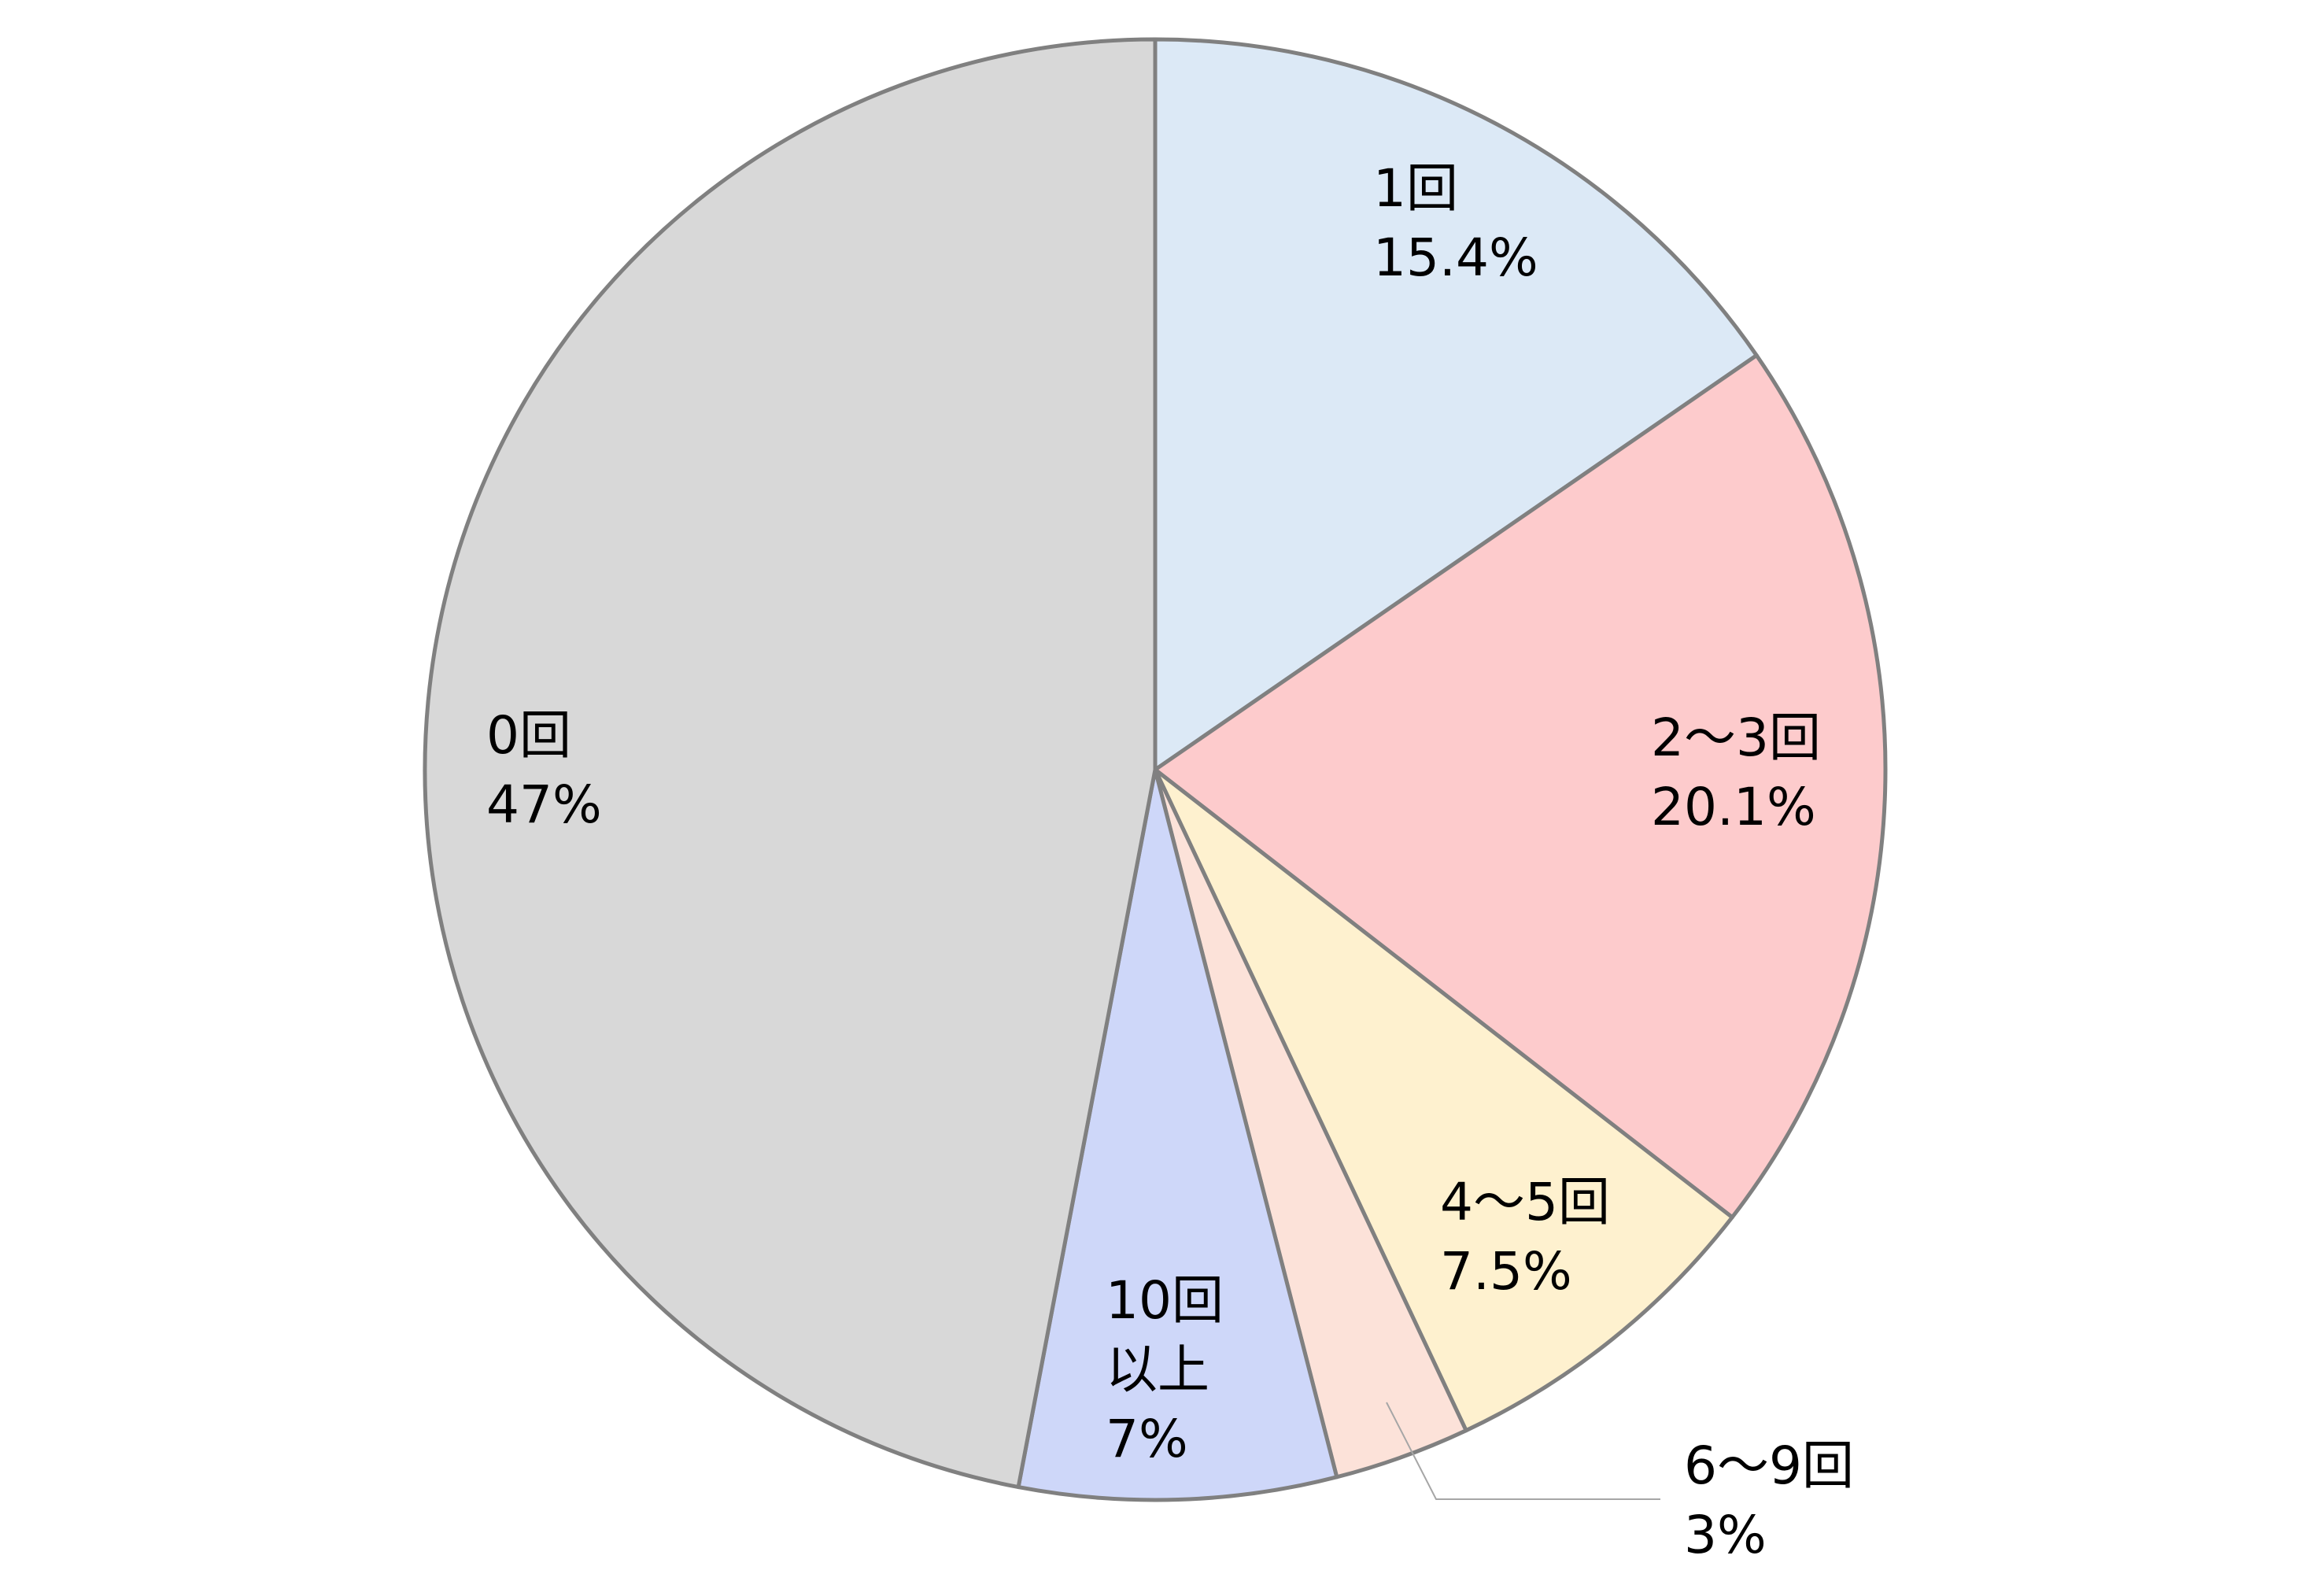 This screenshot has width=2308, height=1596. I want to click on data-label-value-6-9kai: 3%, so click(1725, 1535).